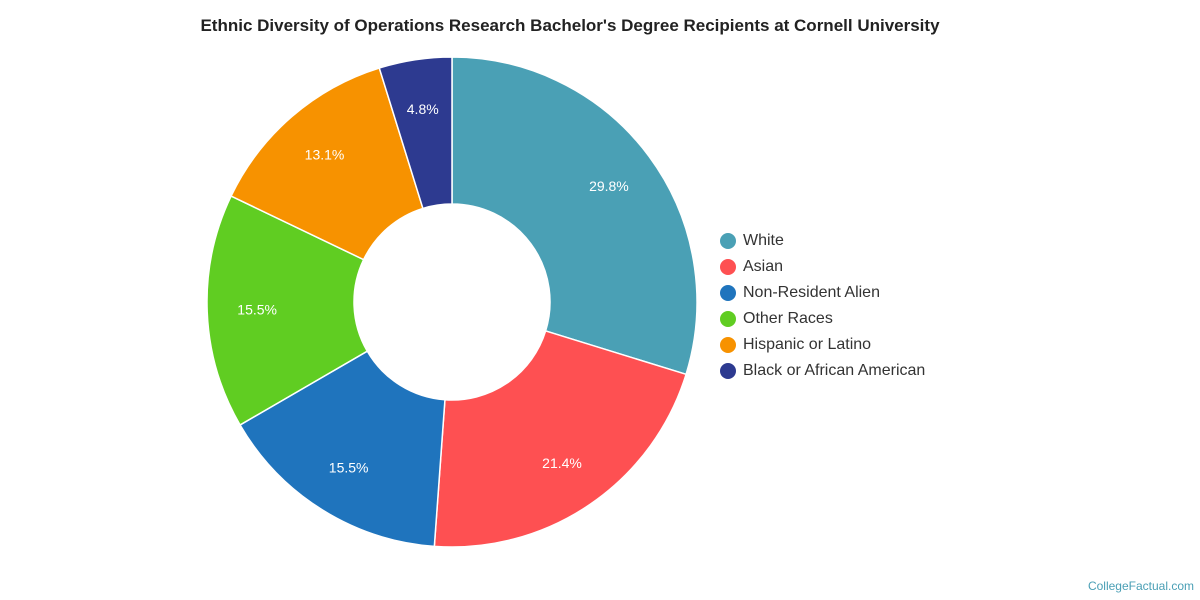 This screenshot has height=600, width=1200. Describe the element at coordinates (811, 292) in the screenshot. I see `legend-label: Non-Resident Alien` at that location.